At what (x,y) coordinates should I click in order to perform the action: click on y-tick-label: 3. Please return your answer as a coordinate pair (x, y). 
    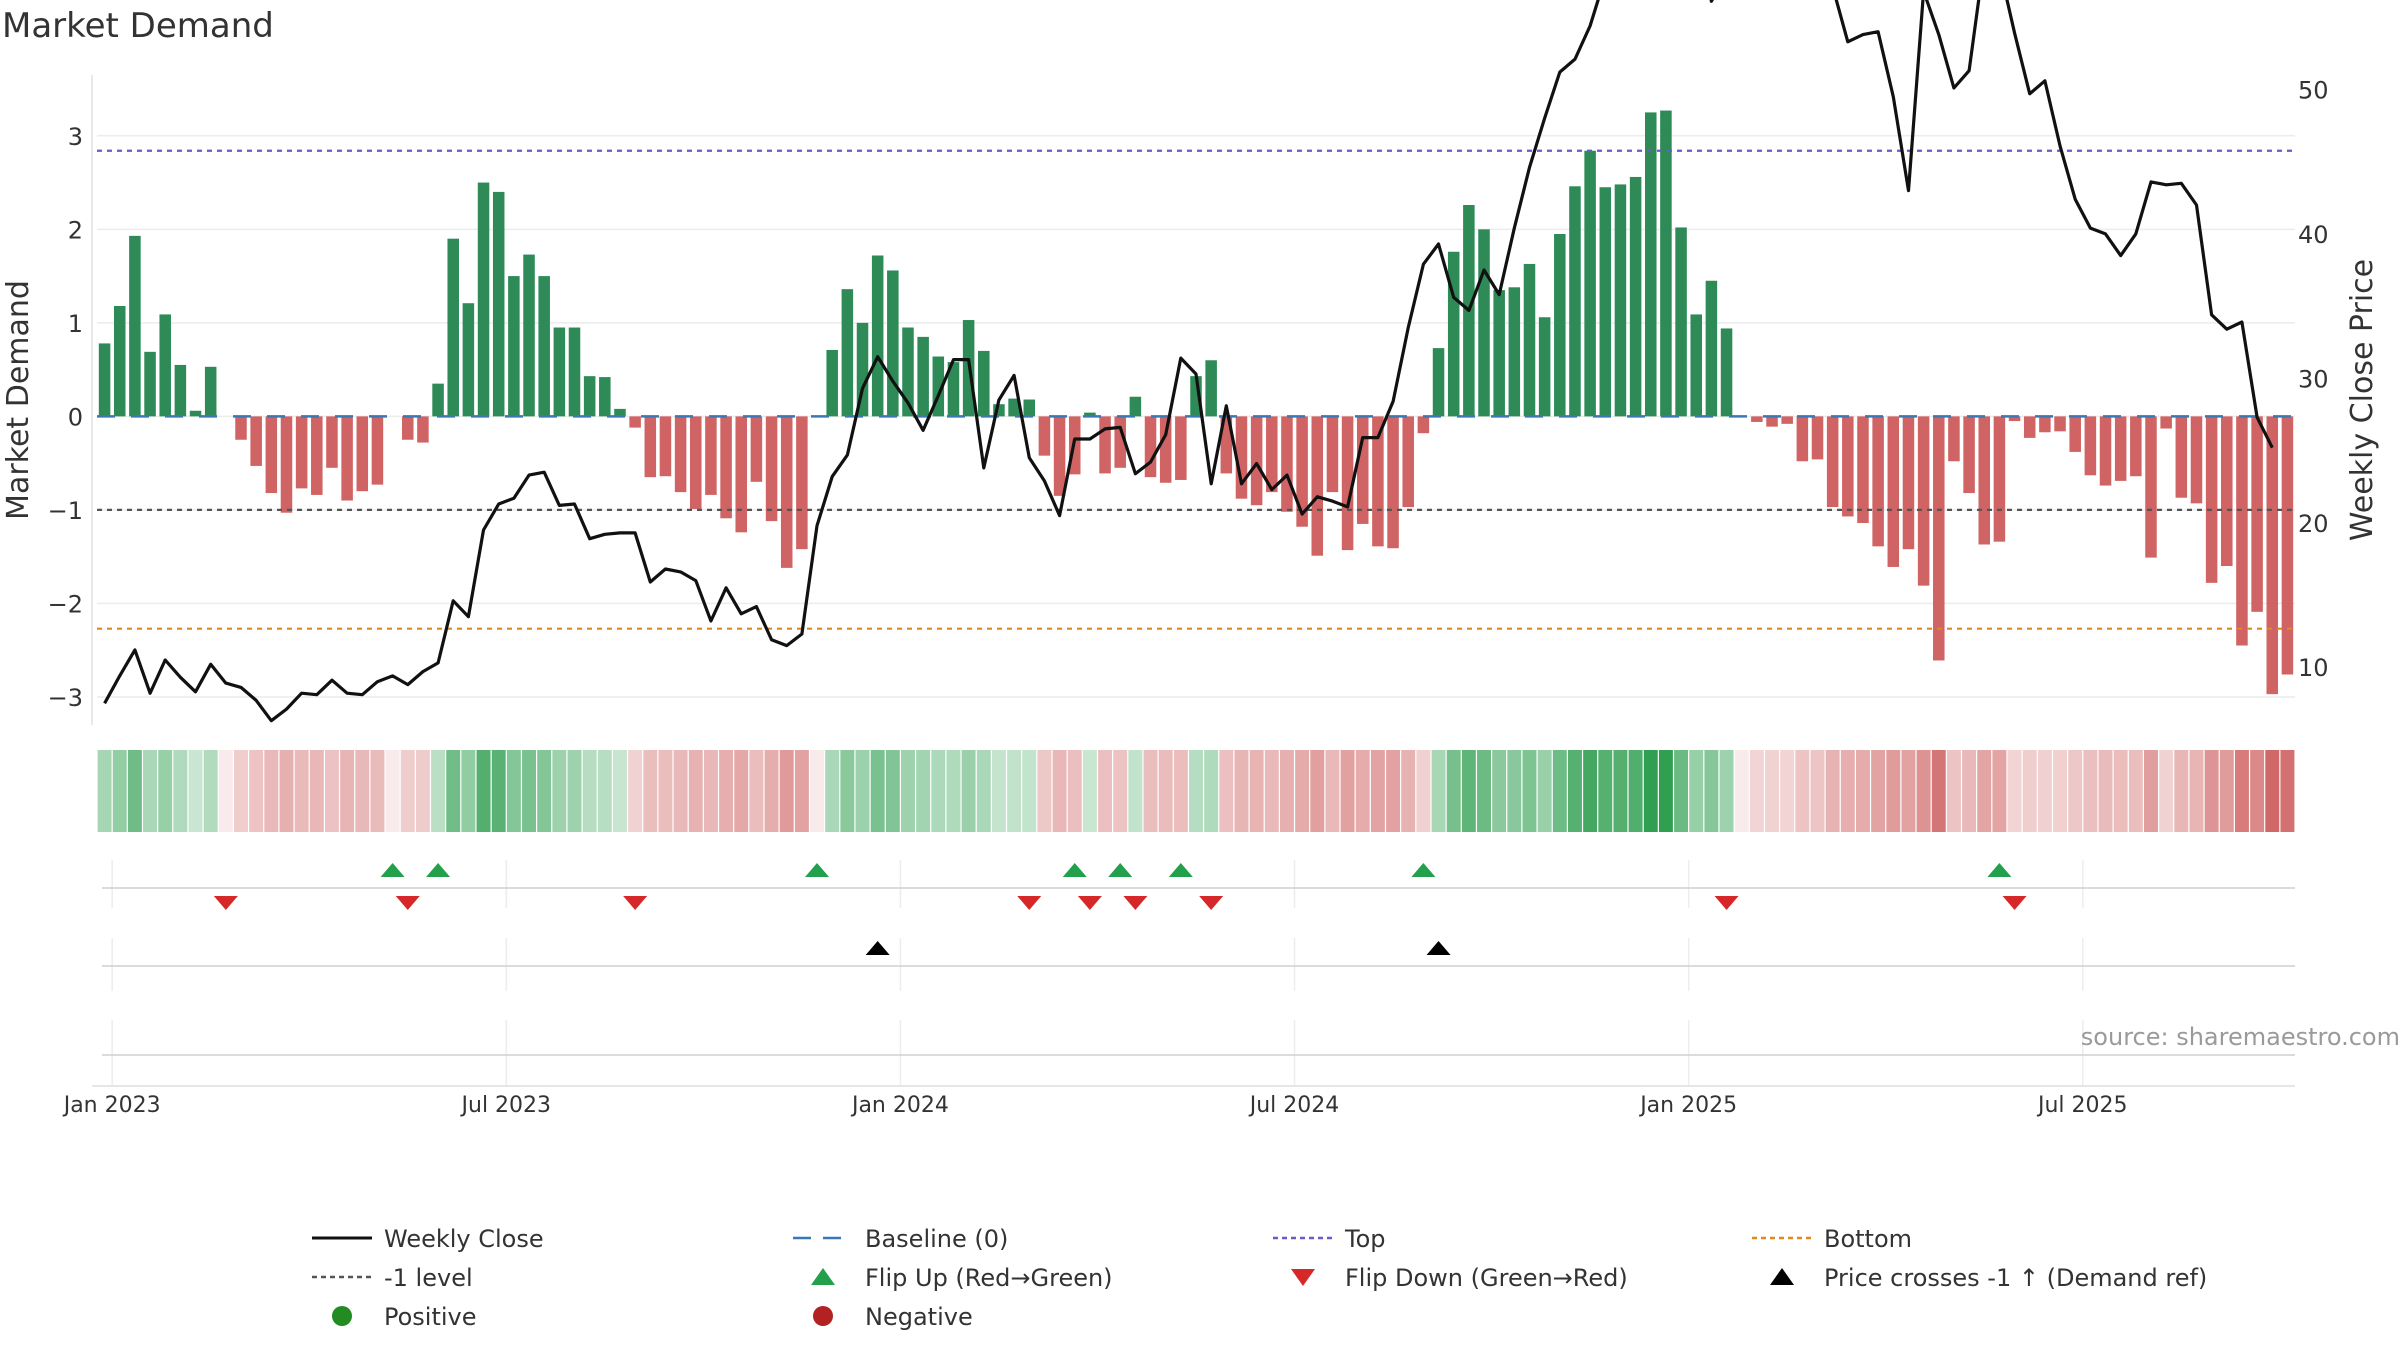
    Looking at the image, I should click on (75, 137).